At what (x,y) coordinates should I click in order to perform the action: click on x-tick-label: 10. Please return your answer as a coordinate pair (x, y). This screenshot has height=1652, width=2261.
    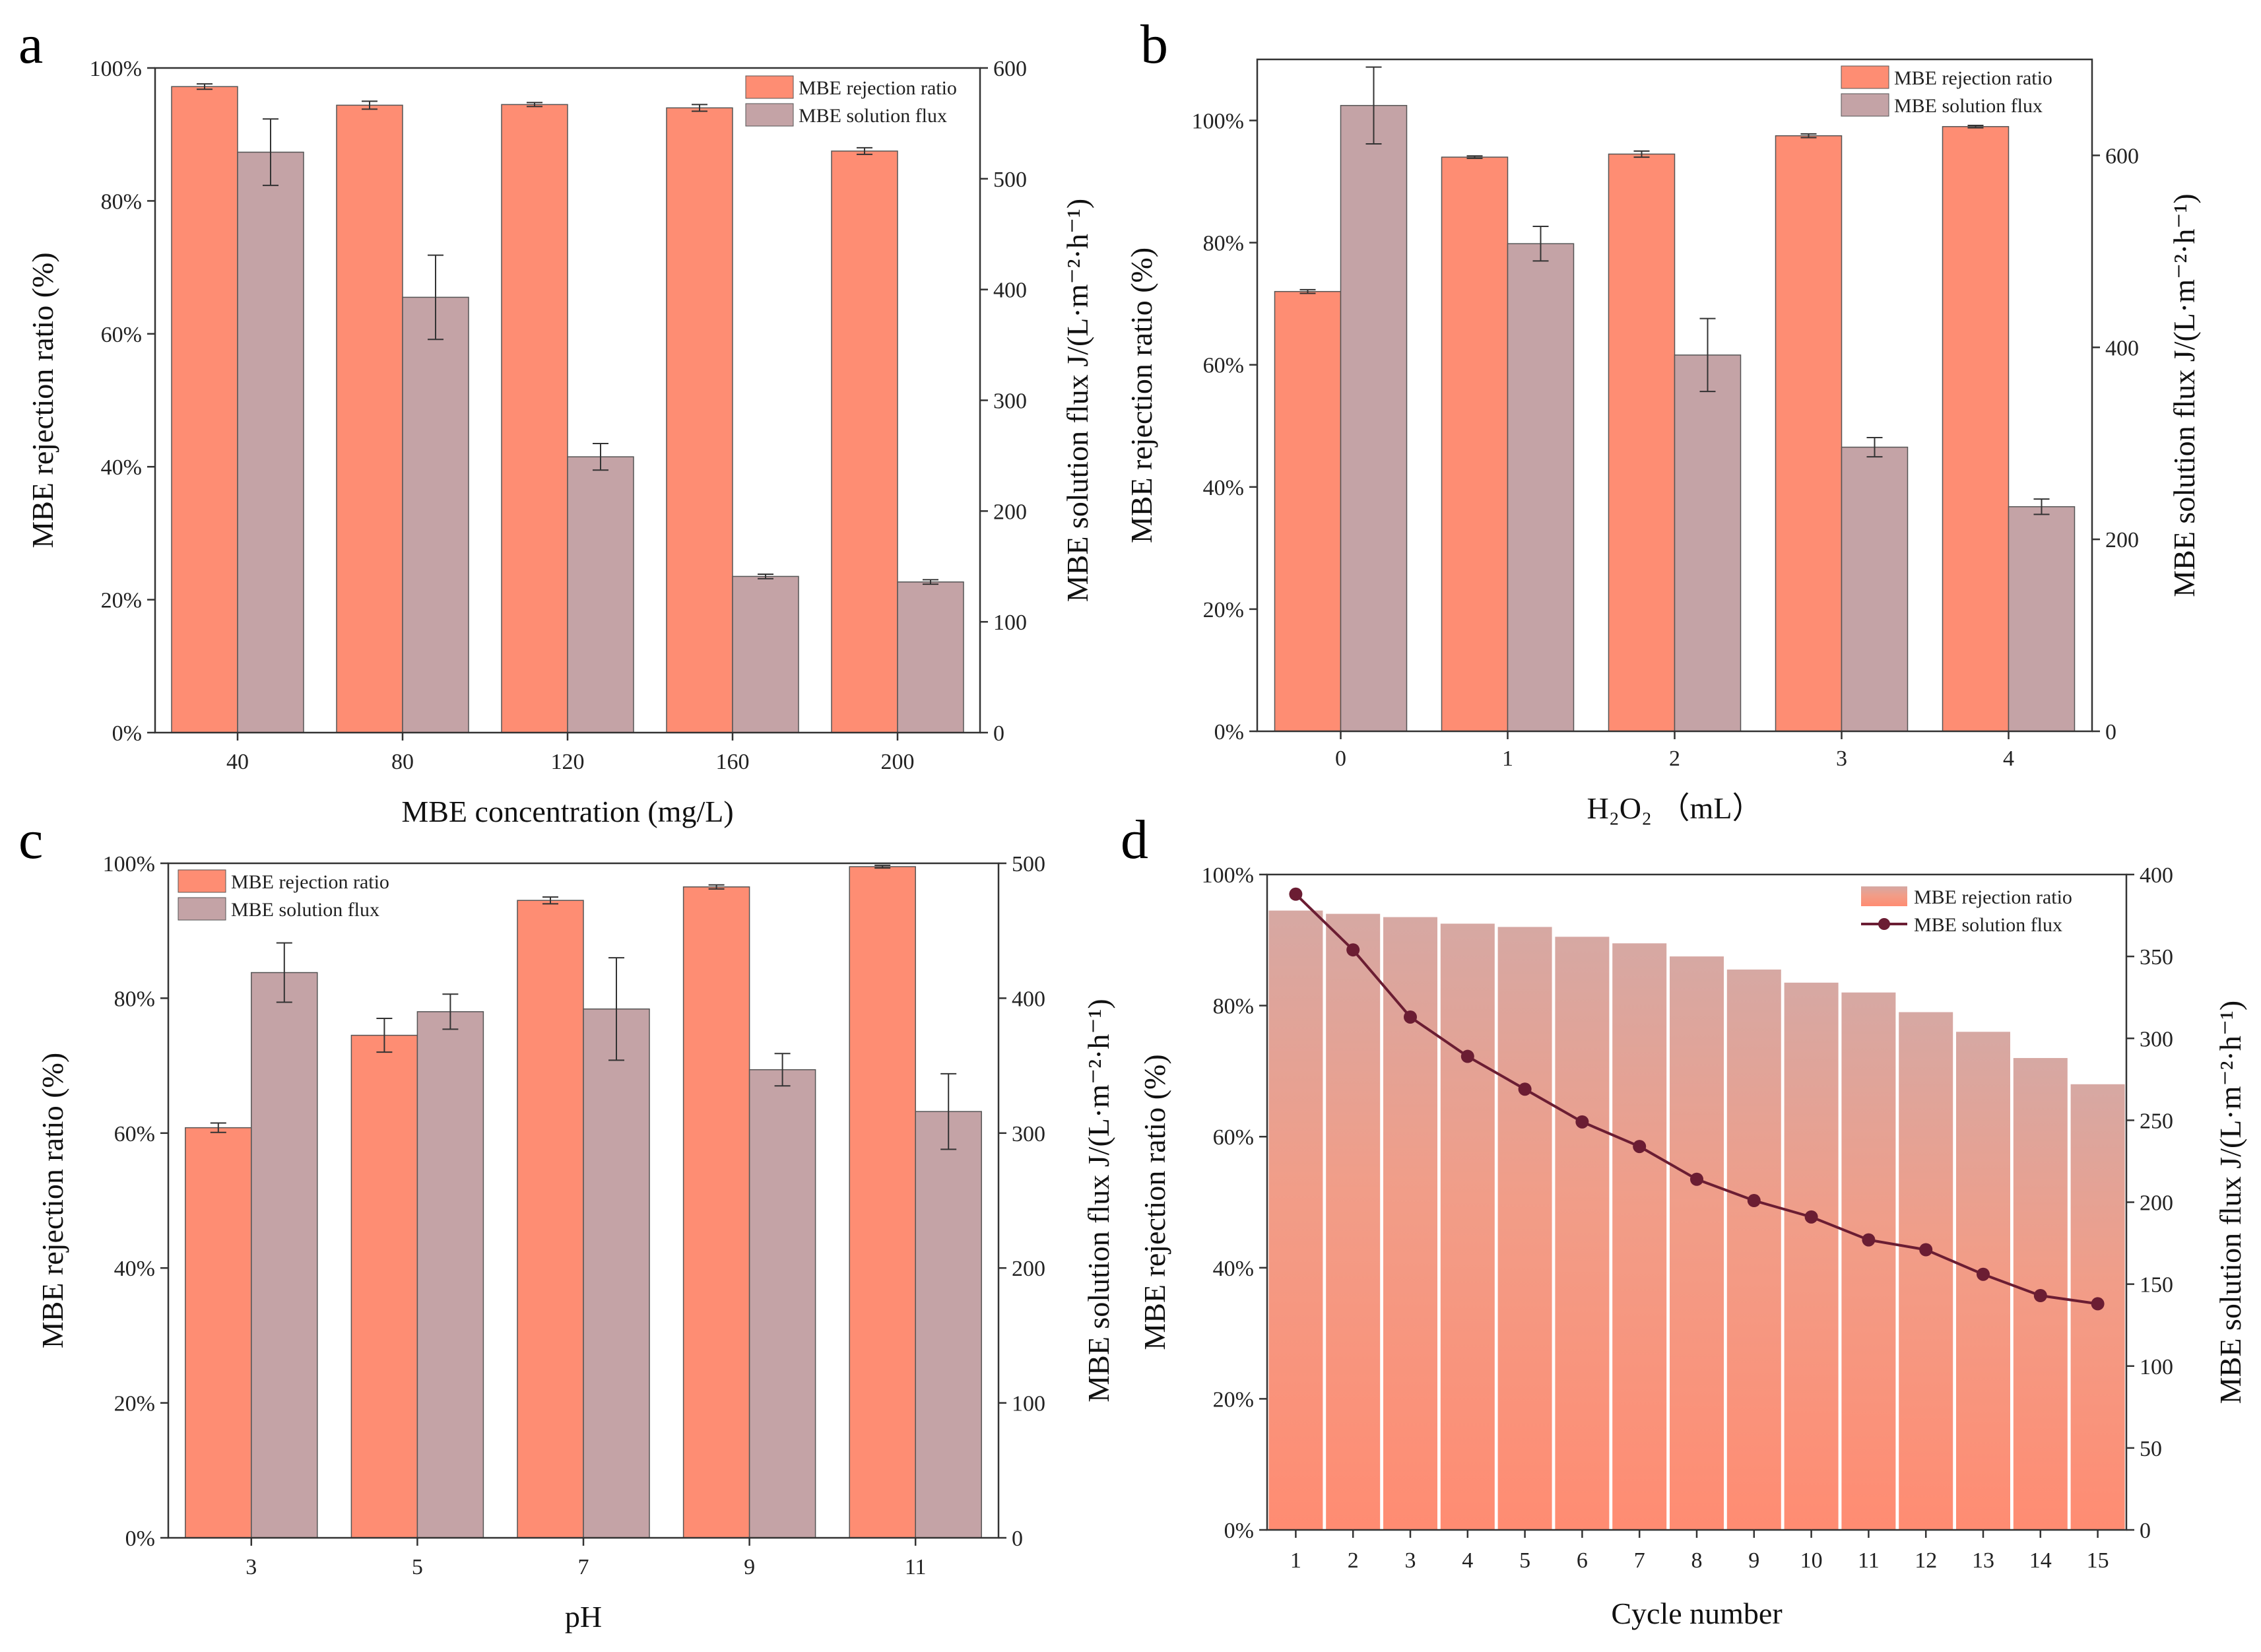
    Looking at the image, I should click on (1811, 1560).